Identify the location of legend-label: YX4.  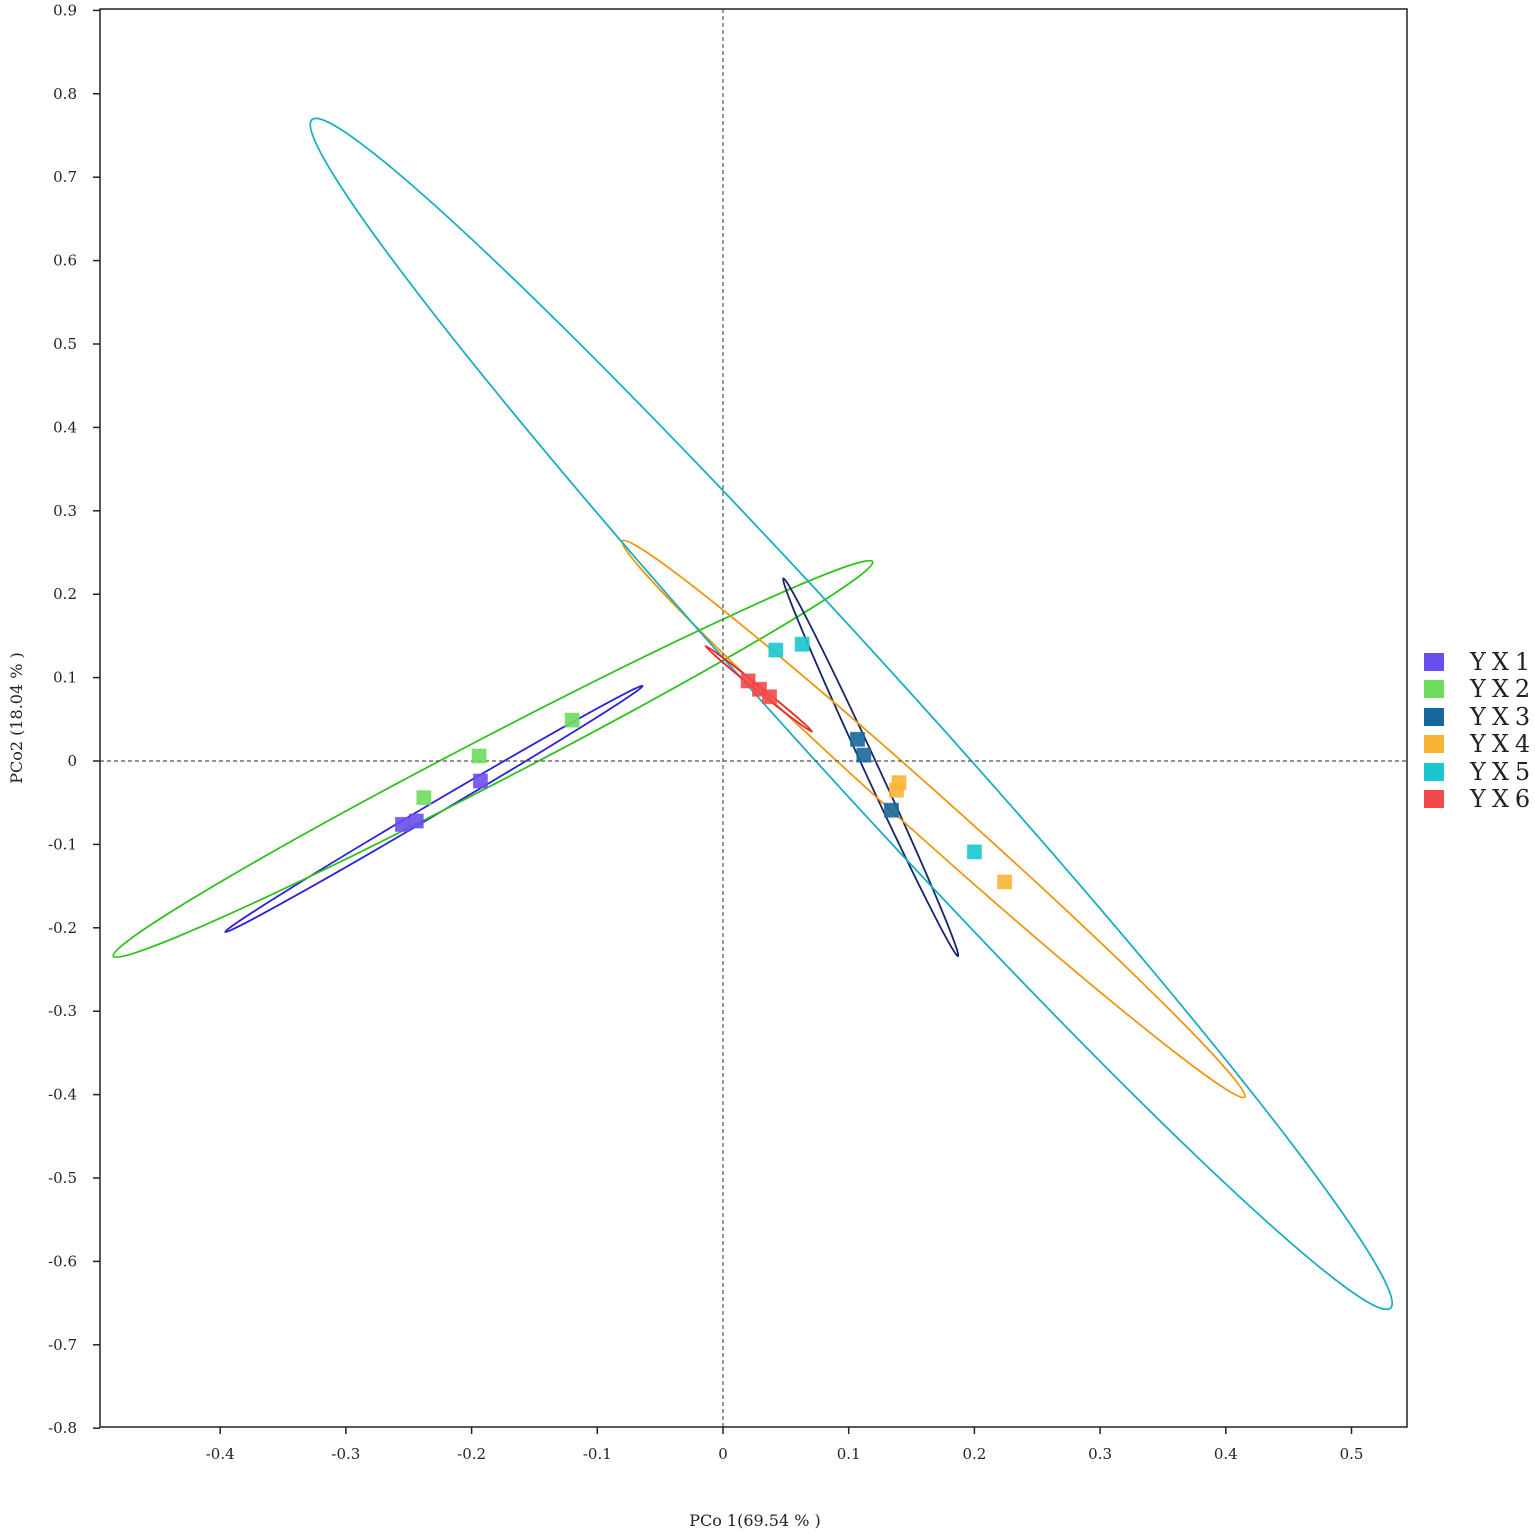
(1502, 744).